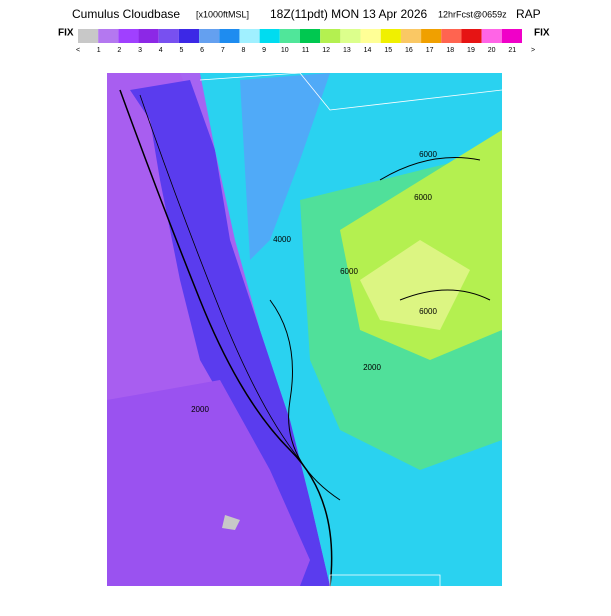 The image size is (611, 616). What do you see at coordinates (472, 14) in the screenshot?
I see `title-forecast: 12hrFcst@0659z` at bounding box center [472, 14].